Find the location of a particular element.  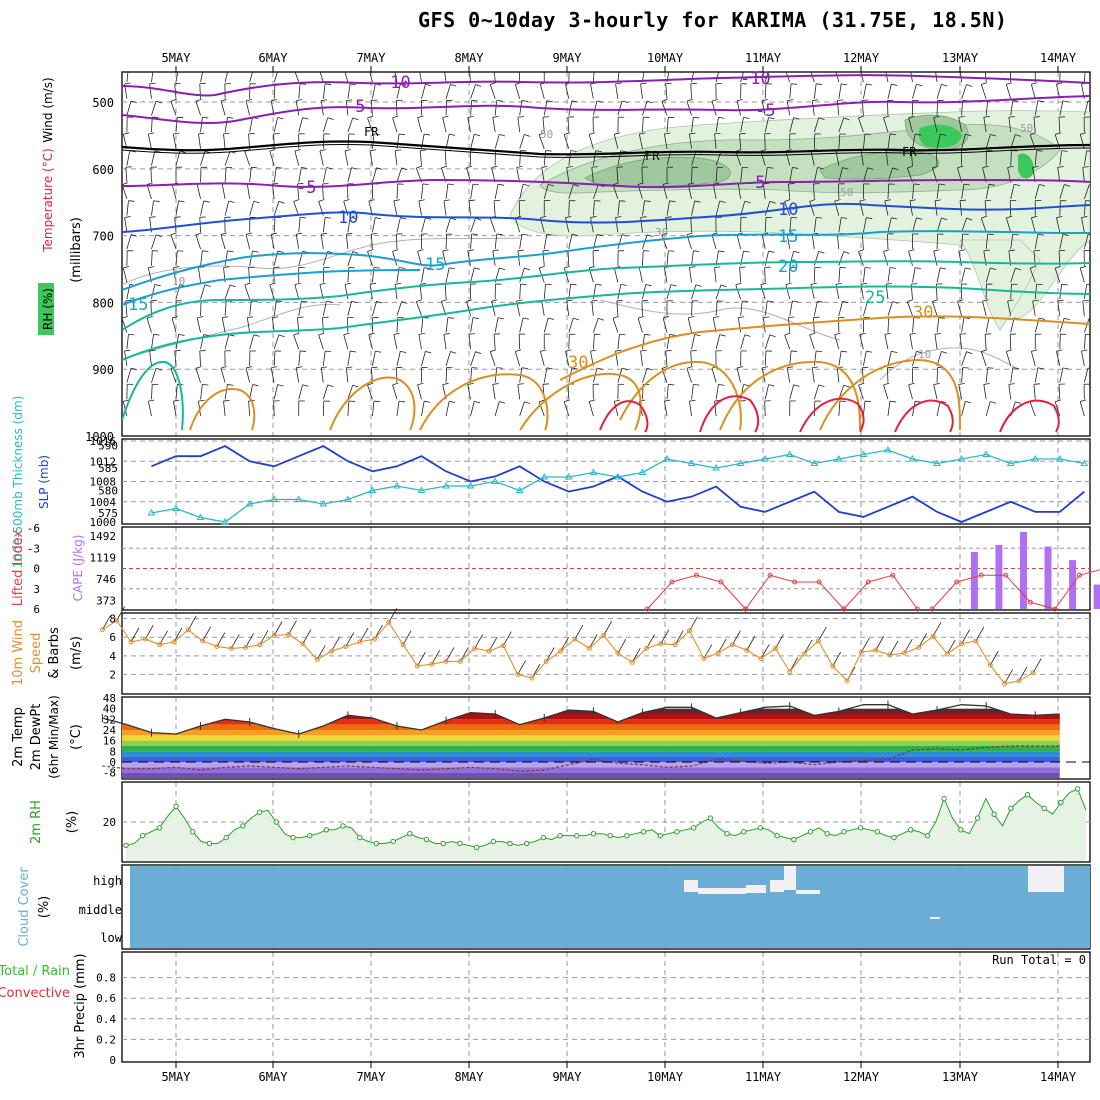

contour-label: 30 is located at coordinates (661, 232).